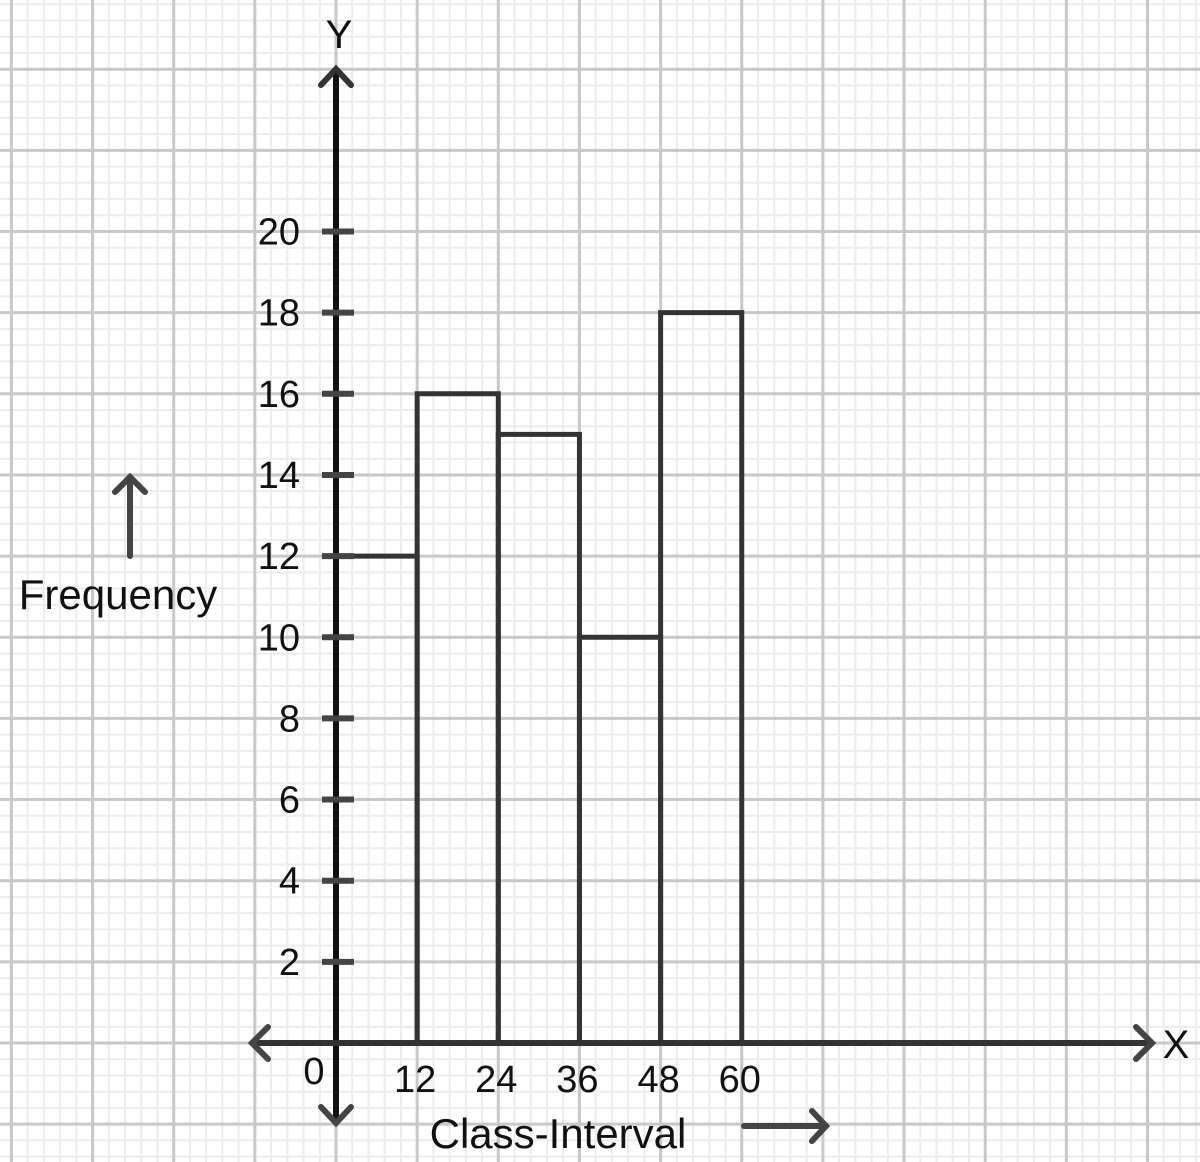  What do you see at coordinates (336, 76) in the screenshot?
I see `y-axis-up-arrow-icon` at bounding box center [336, 76].